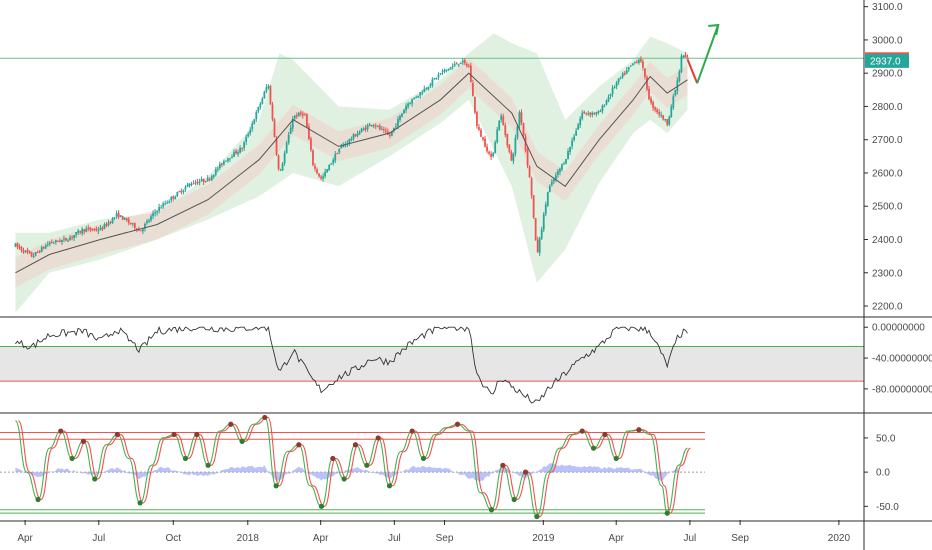  What do you see at coordinates (887, 7) in the screenshot?
I see `price-tick-label: 3100.0` at bounding box center [887, 7].